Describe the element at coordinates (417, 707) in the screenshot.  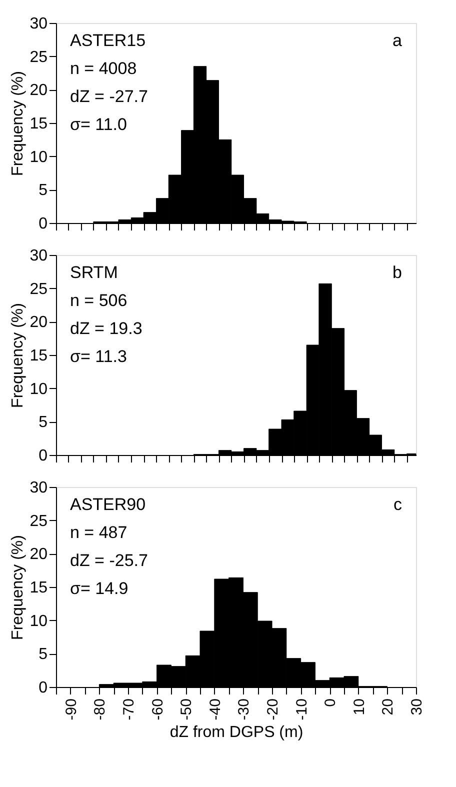
I see `x-tick-label: 30` at that location.